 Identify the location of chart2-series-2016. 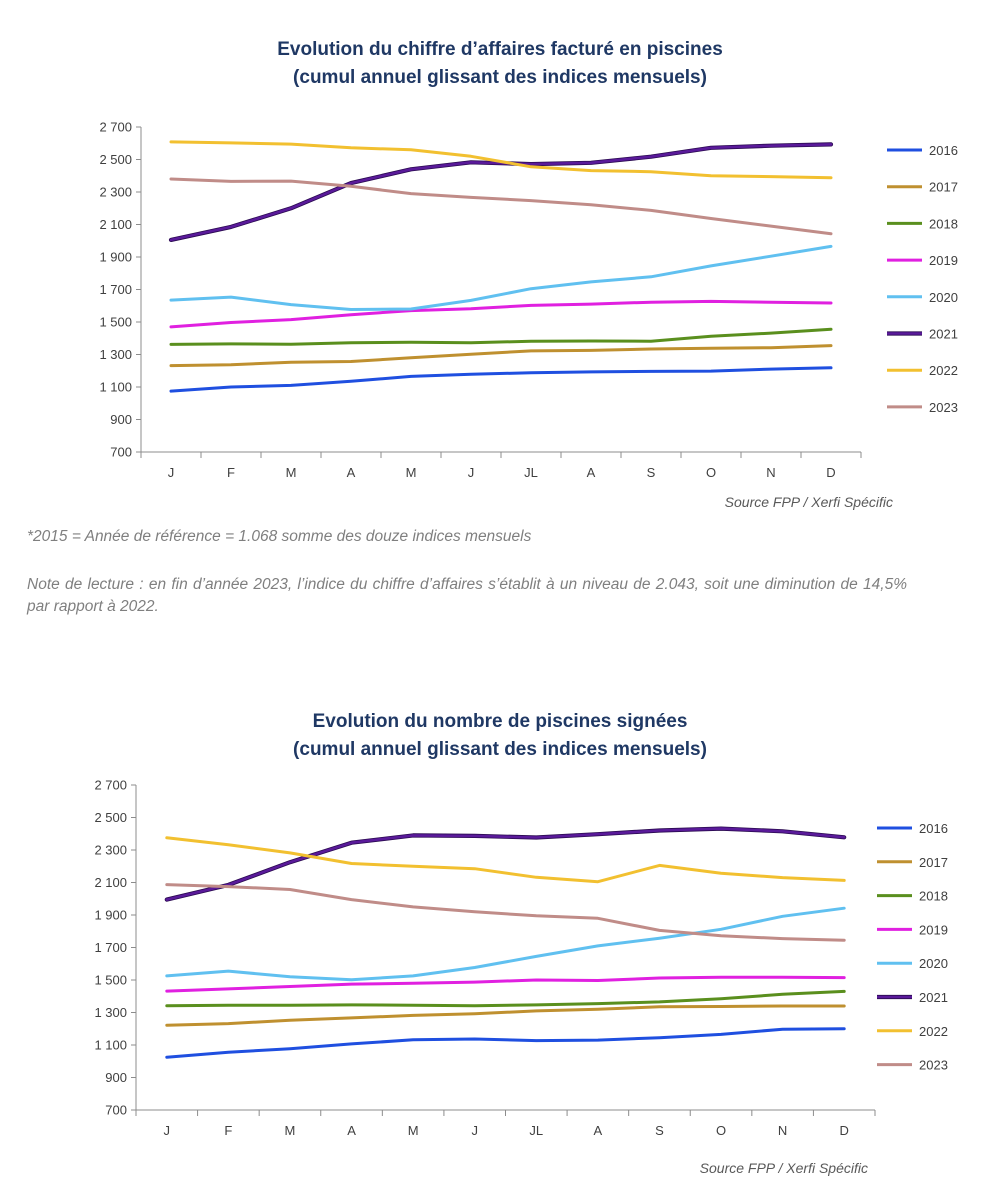
(505, 1043).